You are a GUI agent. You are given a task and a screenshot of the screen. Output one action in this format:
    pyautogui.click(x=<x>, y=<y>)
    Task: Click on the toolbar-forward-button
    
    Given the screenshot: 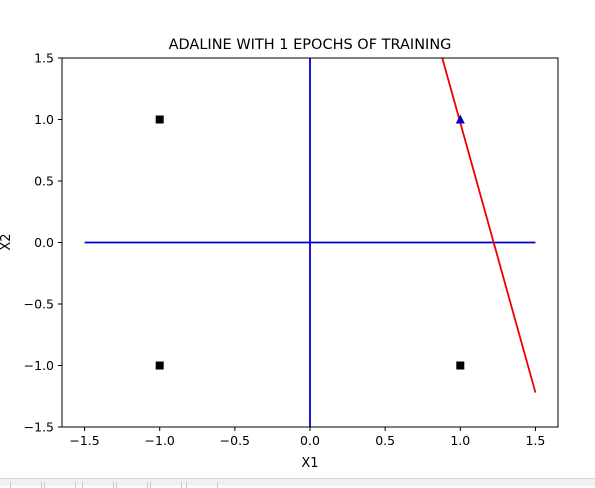 What is the action you would take?
    pyautogui.click(x=98, y=485)
    